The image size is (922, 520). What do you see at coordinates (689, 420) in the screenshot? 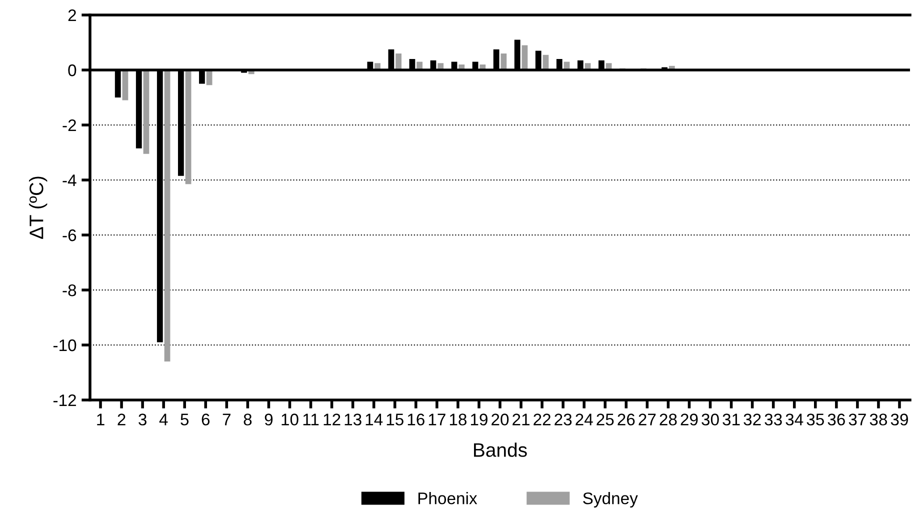
I see `x-tick-label: 29` at bounding box center [689, 420].